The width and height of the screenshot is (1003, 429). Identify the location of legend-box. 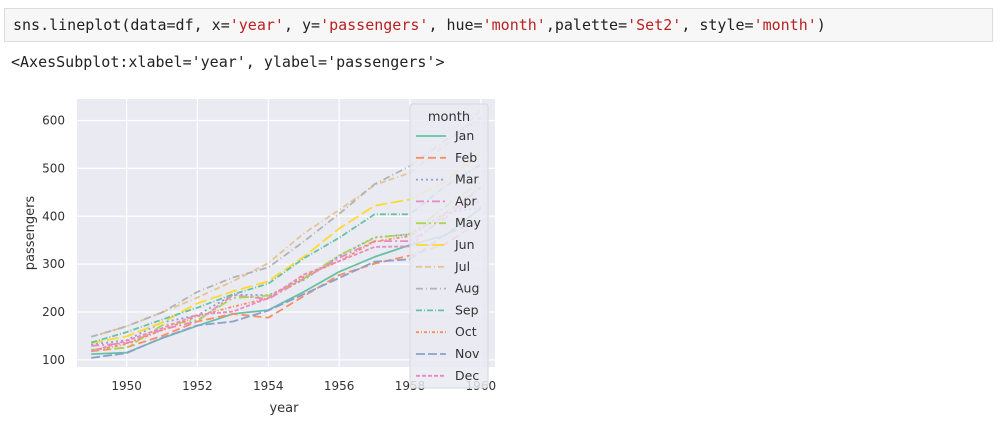
(449, 246).